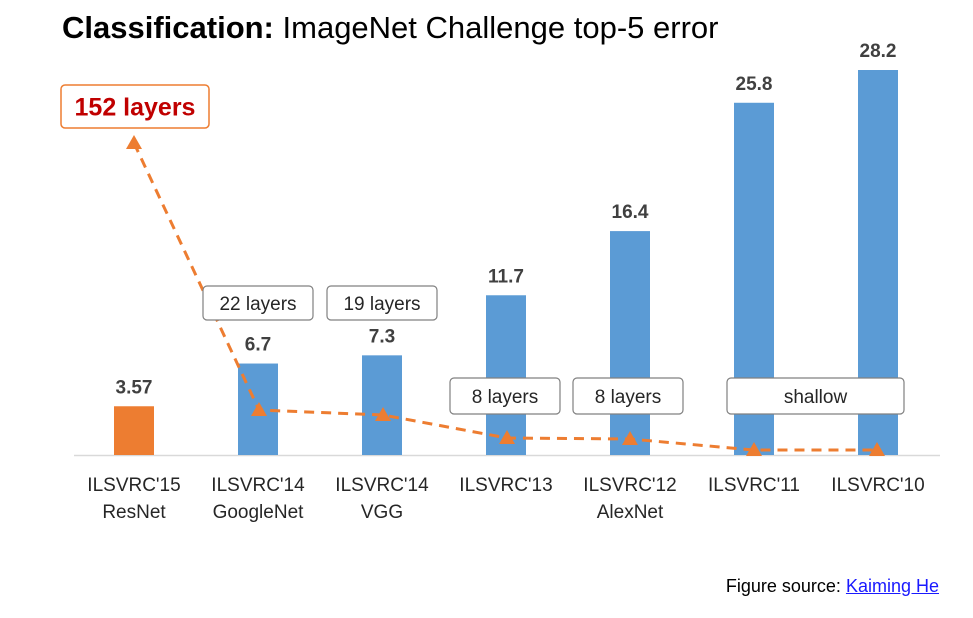 The width and height of the screenshot is (973, 618). Describe the element at coordinates (133, 485) in the screenshot. I see `x-tick-label: ILSVRC'15` at that location.